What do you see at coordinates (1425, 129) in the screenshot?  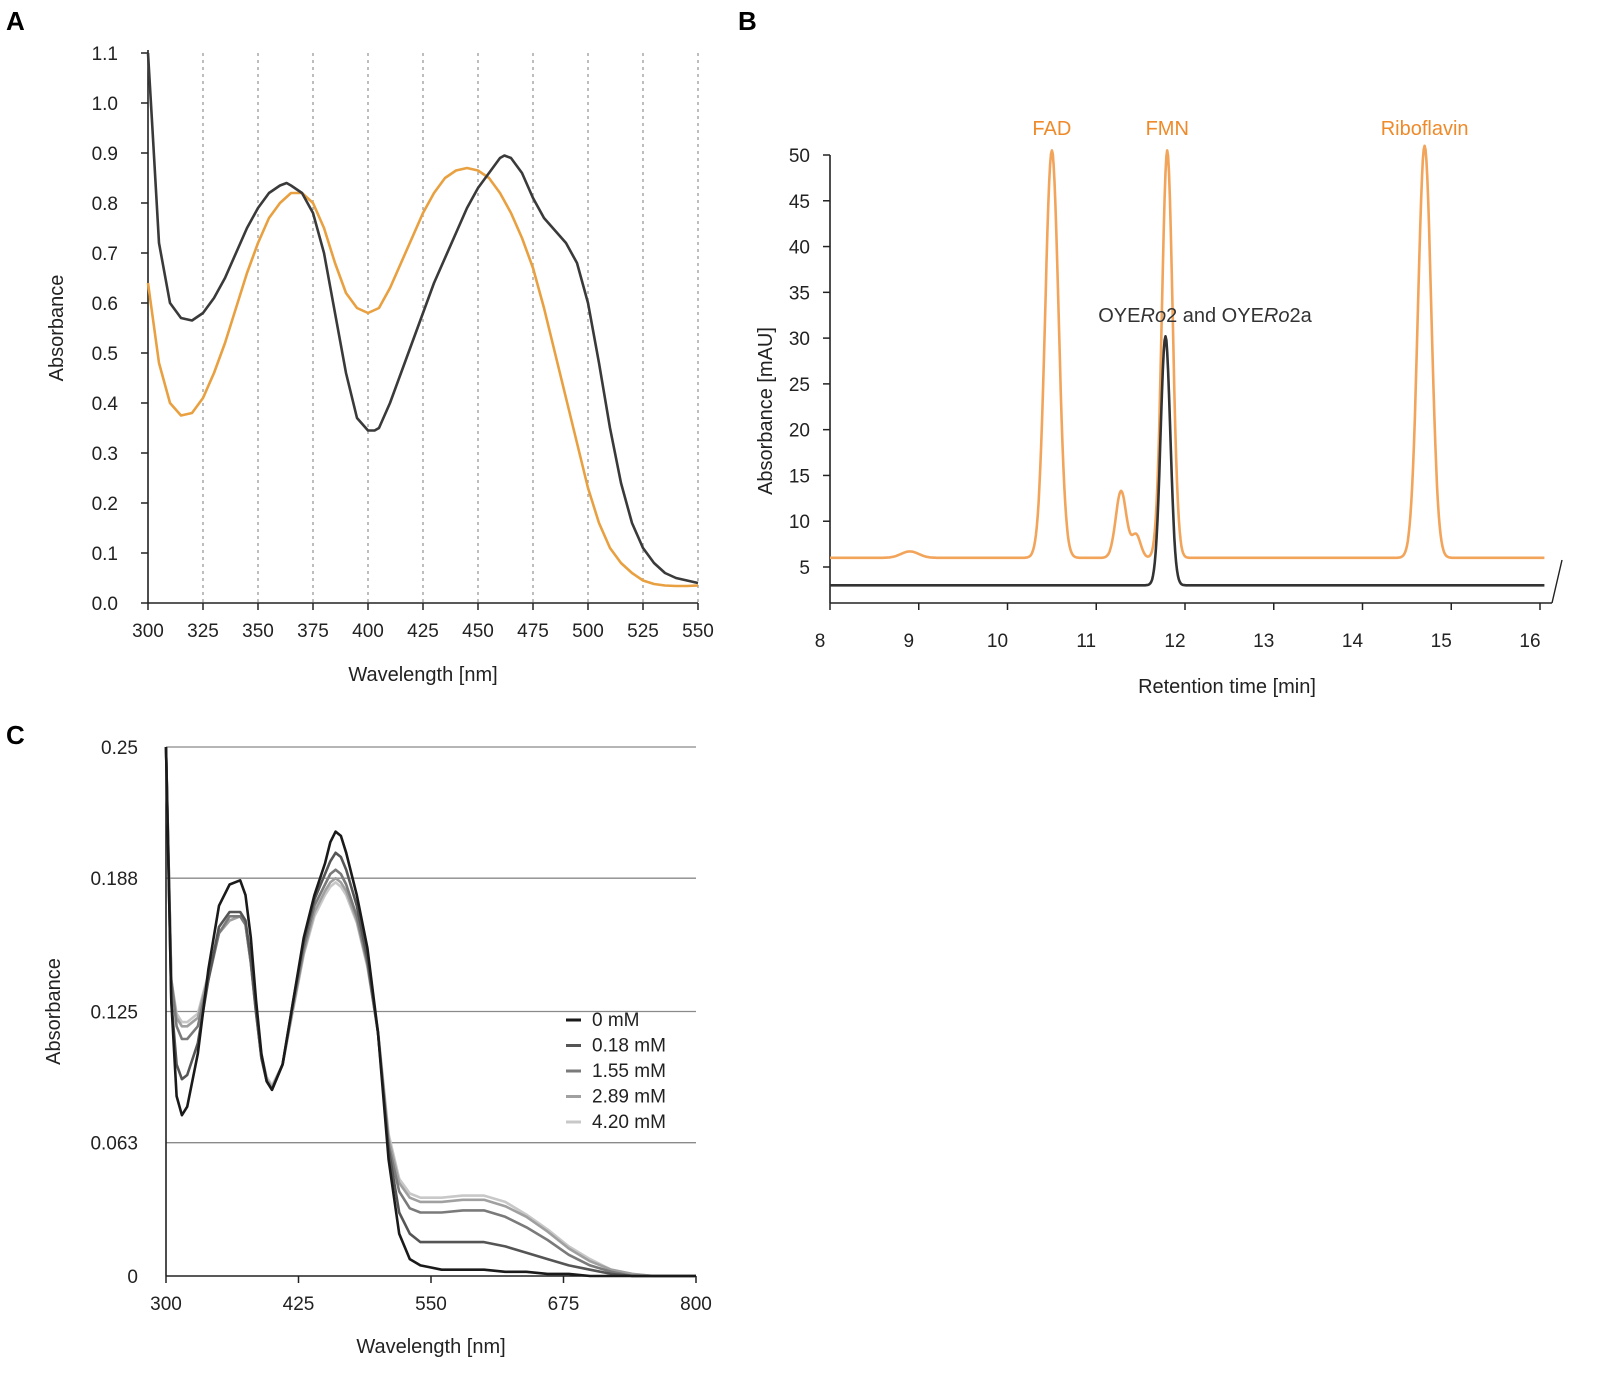 I see `peak-label: Riboflavin` at bounding box center [1425, 129].